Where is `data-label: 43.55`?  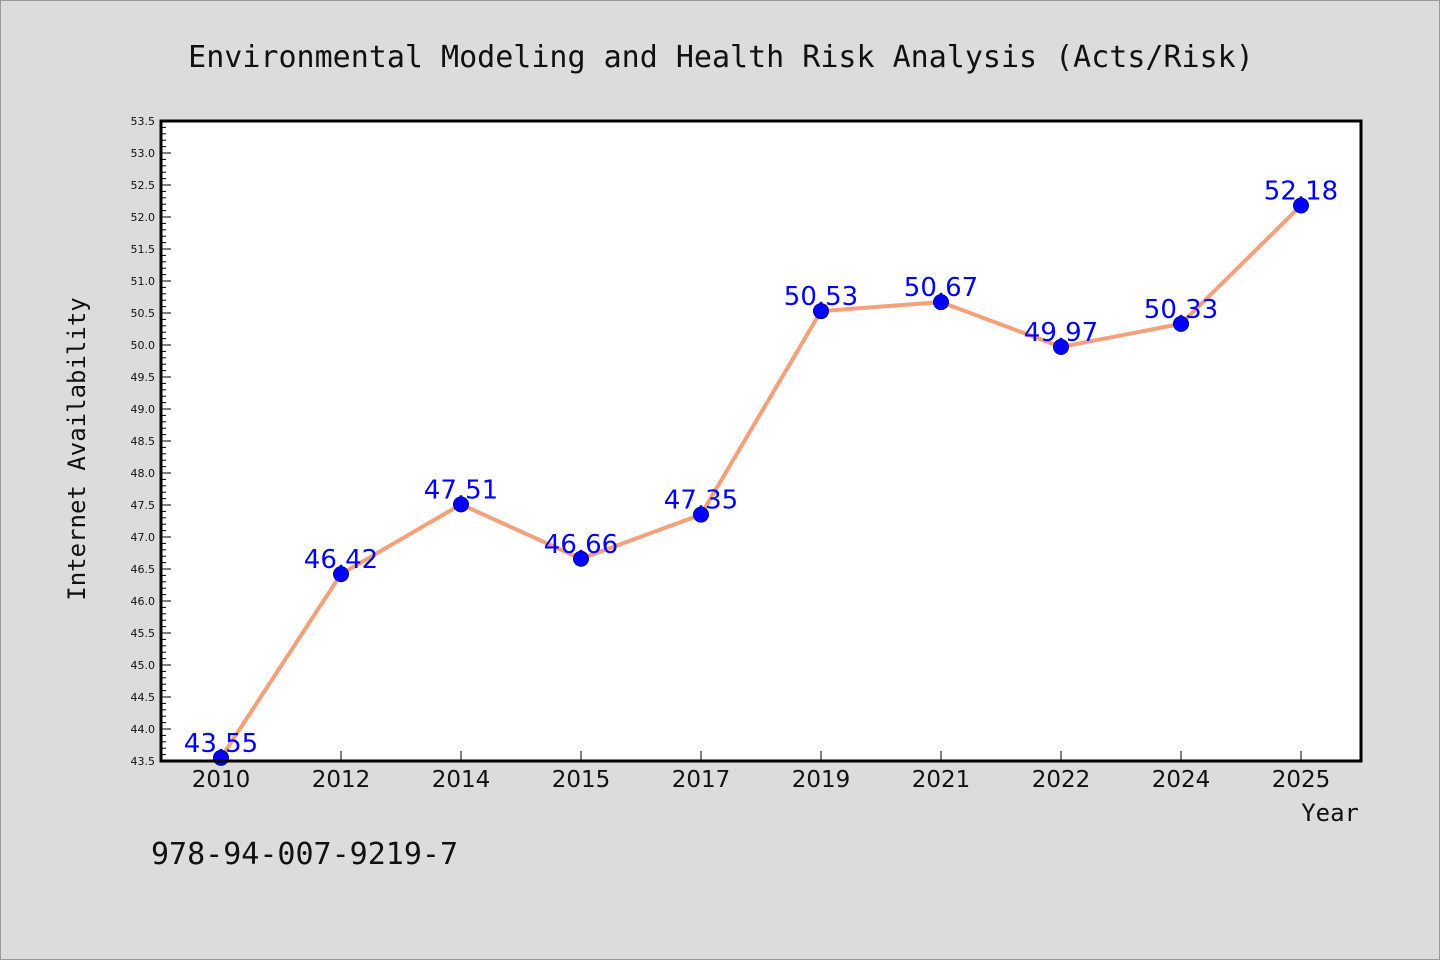
data-label: 43.55 is located at coordinates (221, 744).